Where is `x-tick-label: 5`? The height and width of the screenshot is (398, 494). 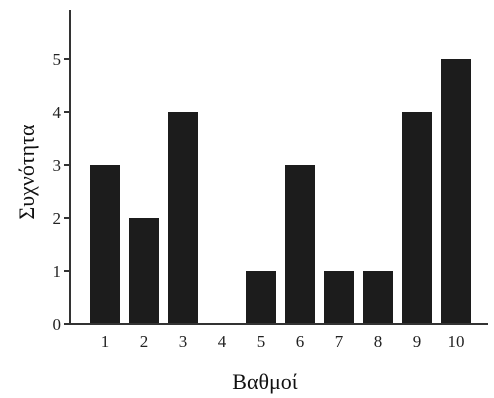 x-tick-label: 5 is located at coordinates (261, 341).